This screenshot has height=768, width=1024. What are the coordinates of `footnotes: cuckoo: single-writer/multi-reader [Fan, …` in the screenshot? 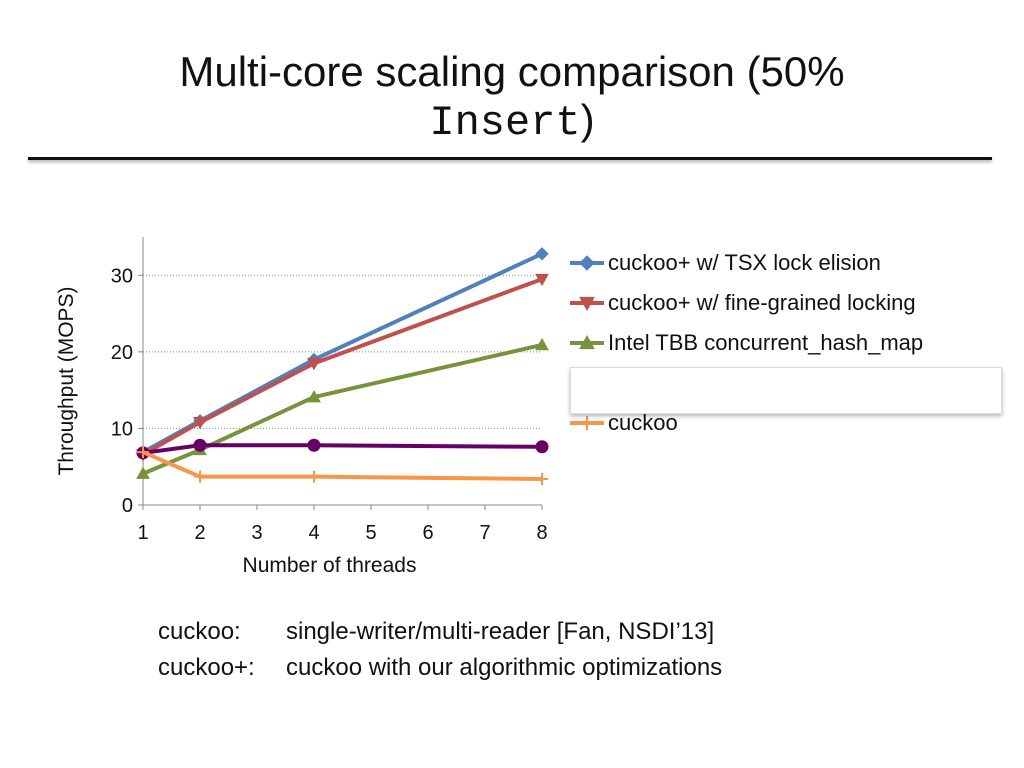 It's located at (440, 650).